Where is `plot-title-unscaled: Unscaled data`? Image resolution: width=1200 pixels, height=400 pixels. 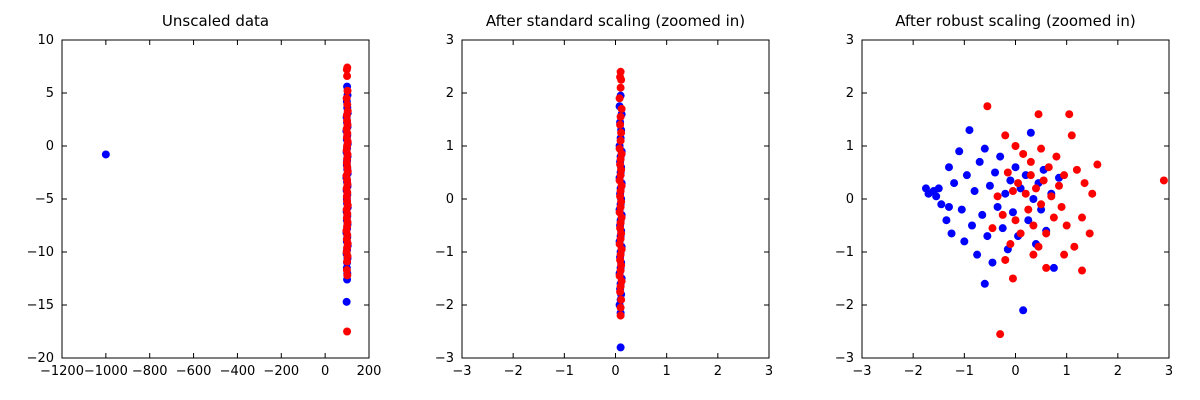 plot-title-unscaled: Unscaled data is located at coordinates (215, 21).